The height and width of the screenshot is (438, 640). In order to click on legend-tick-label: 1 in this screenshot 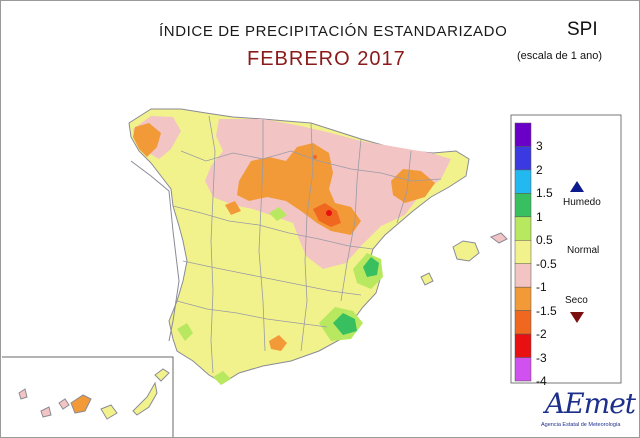, I will do `click(539, 216)`.